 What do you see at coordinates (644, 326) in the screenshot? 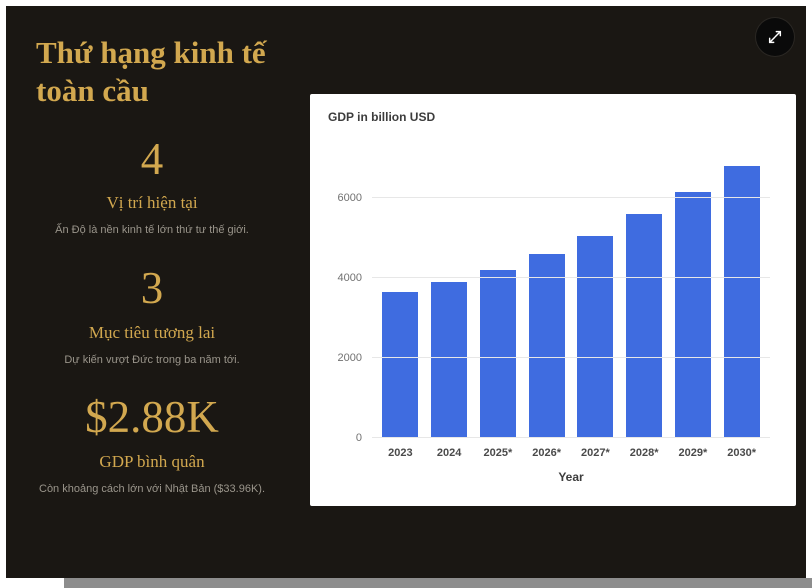
I see `bar-2028*` at bounding box center [644, 326].